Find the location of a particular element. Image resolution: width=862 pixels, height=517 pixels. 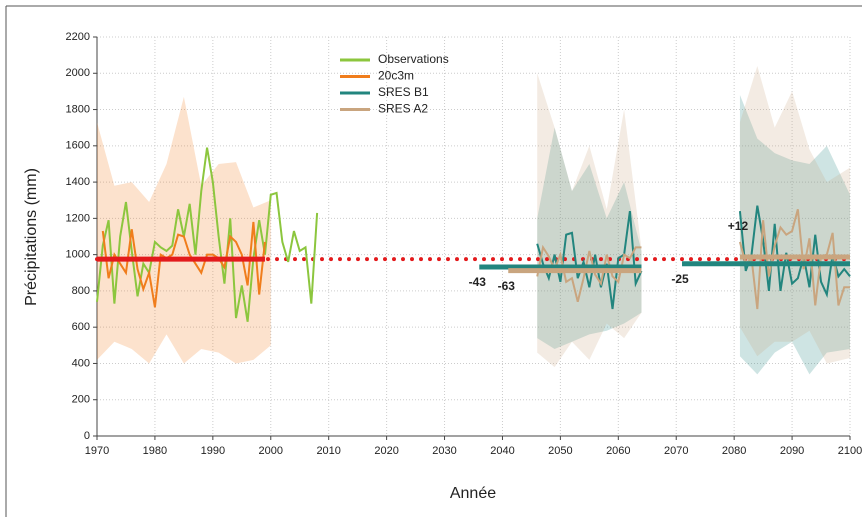

x-tick-label: 1990 is located at coordinates (213, 451).